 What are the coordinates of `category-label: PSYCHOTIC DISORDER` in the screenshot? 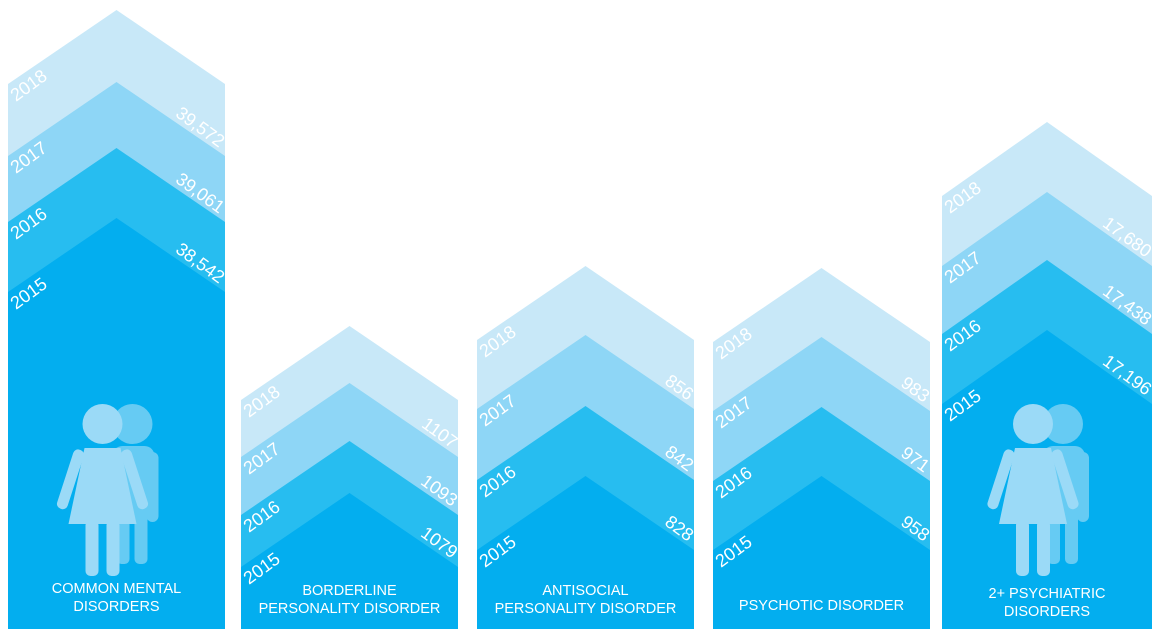 It's located at (821, 606).